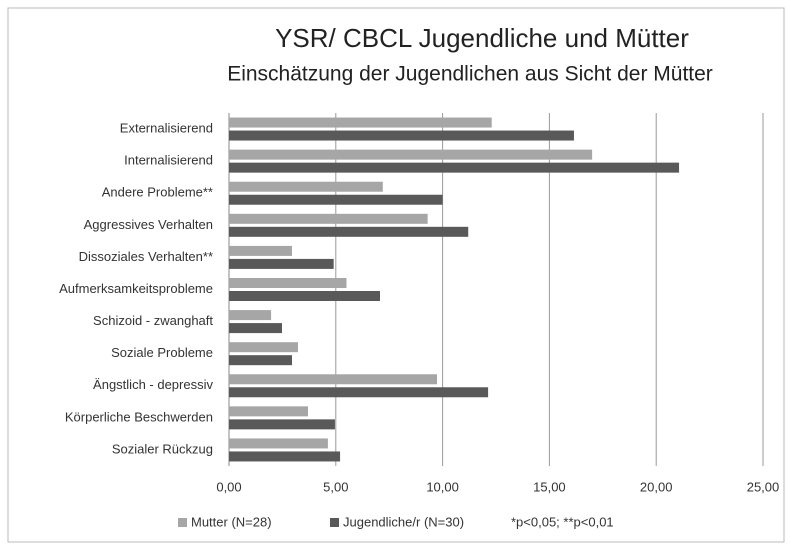  I want to click on y-tick-label: Aufmerksamkeitsprobleme, so click(136, 288).